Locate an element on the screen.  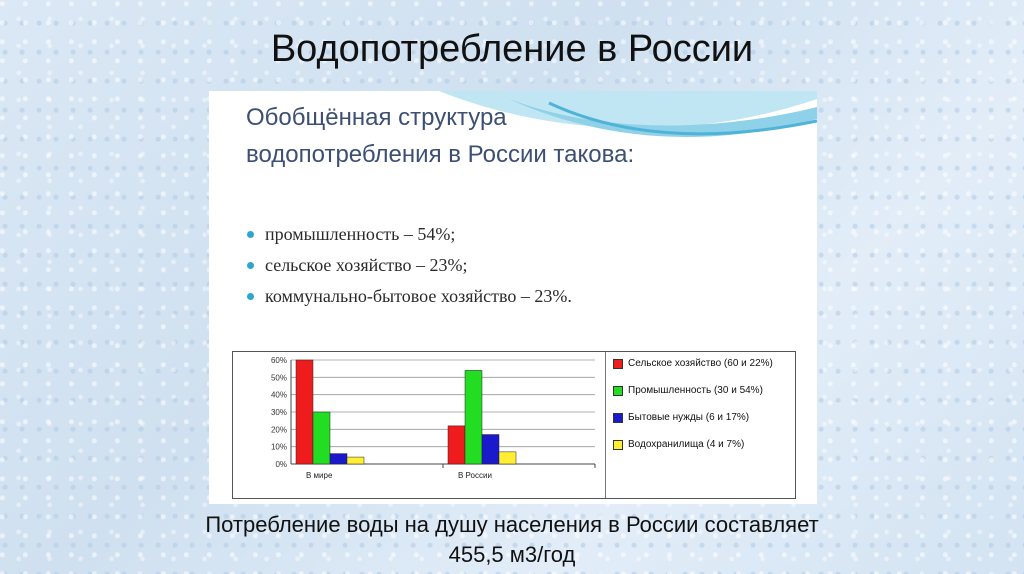
slide-heading-line2: водопотребления в России такова: is located at coordinates (440, 155).